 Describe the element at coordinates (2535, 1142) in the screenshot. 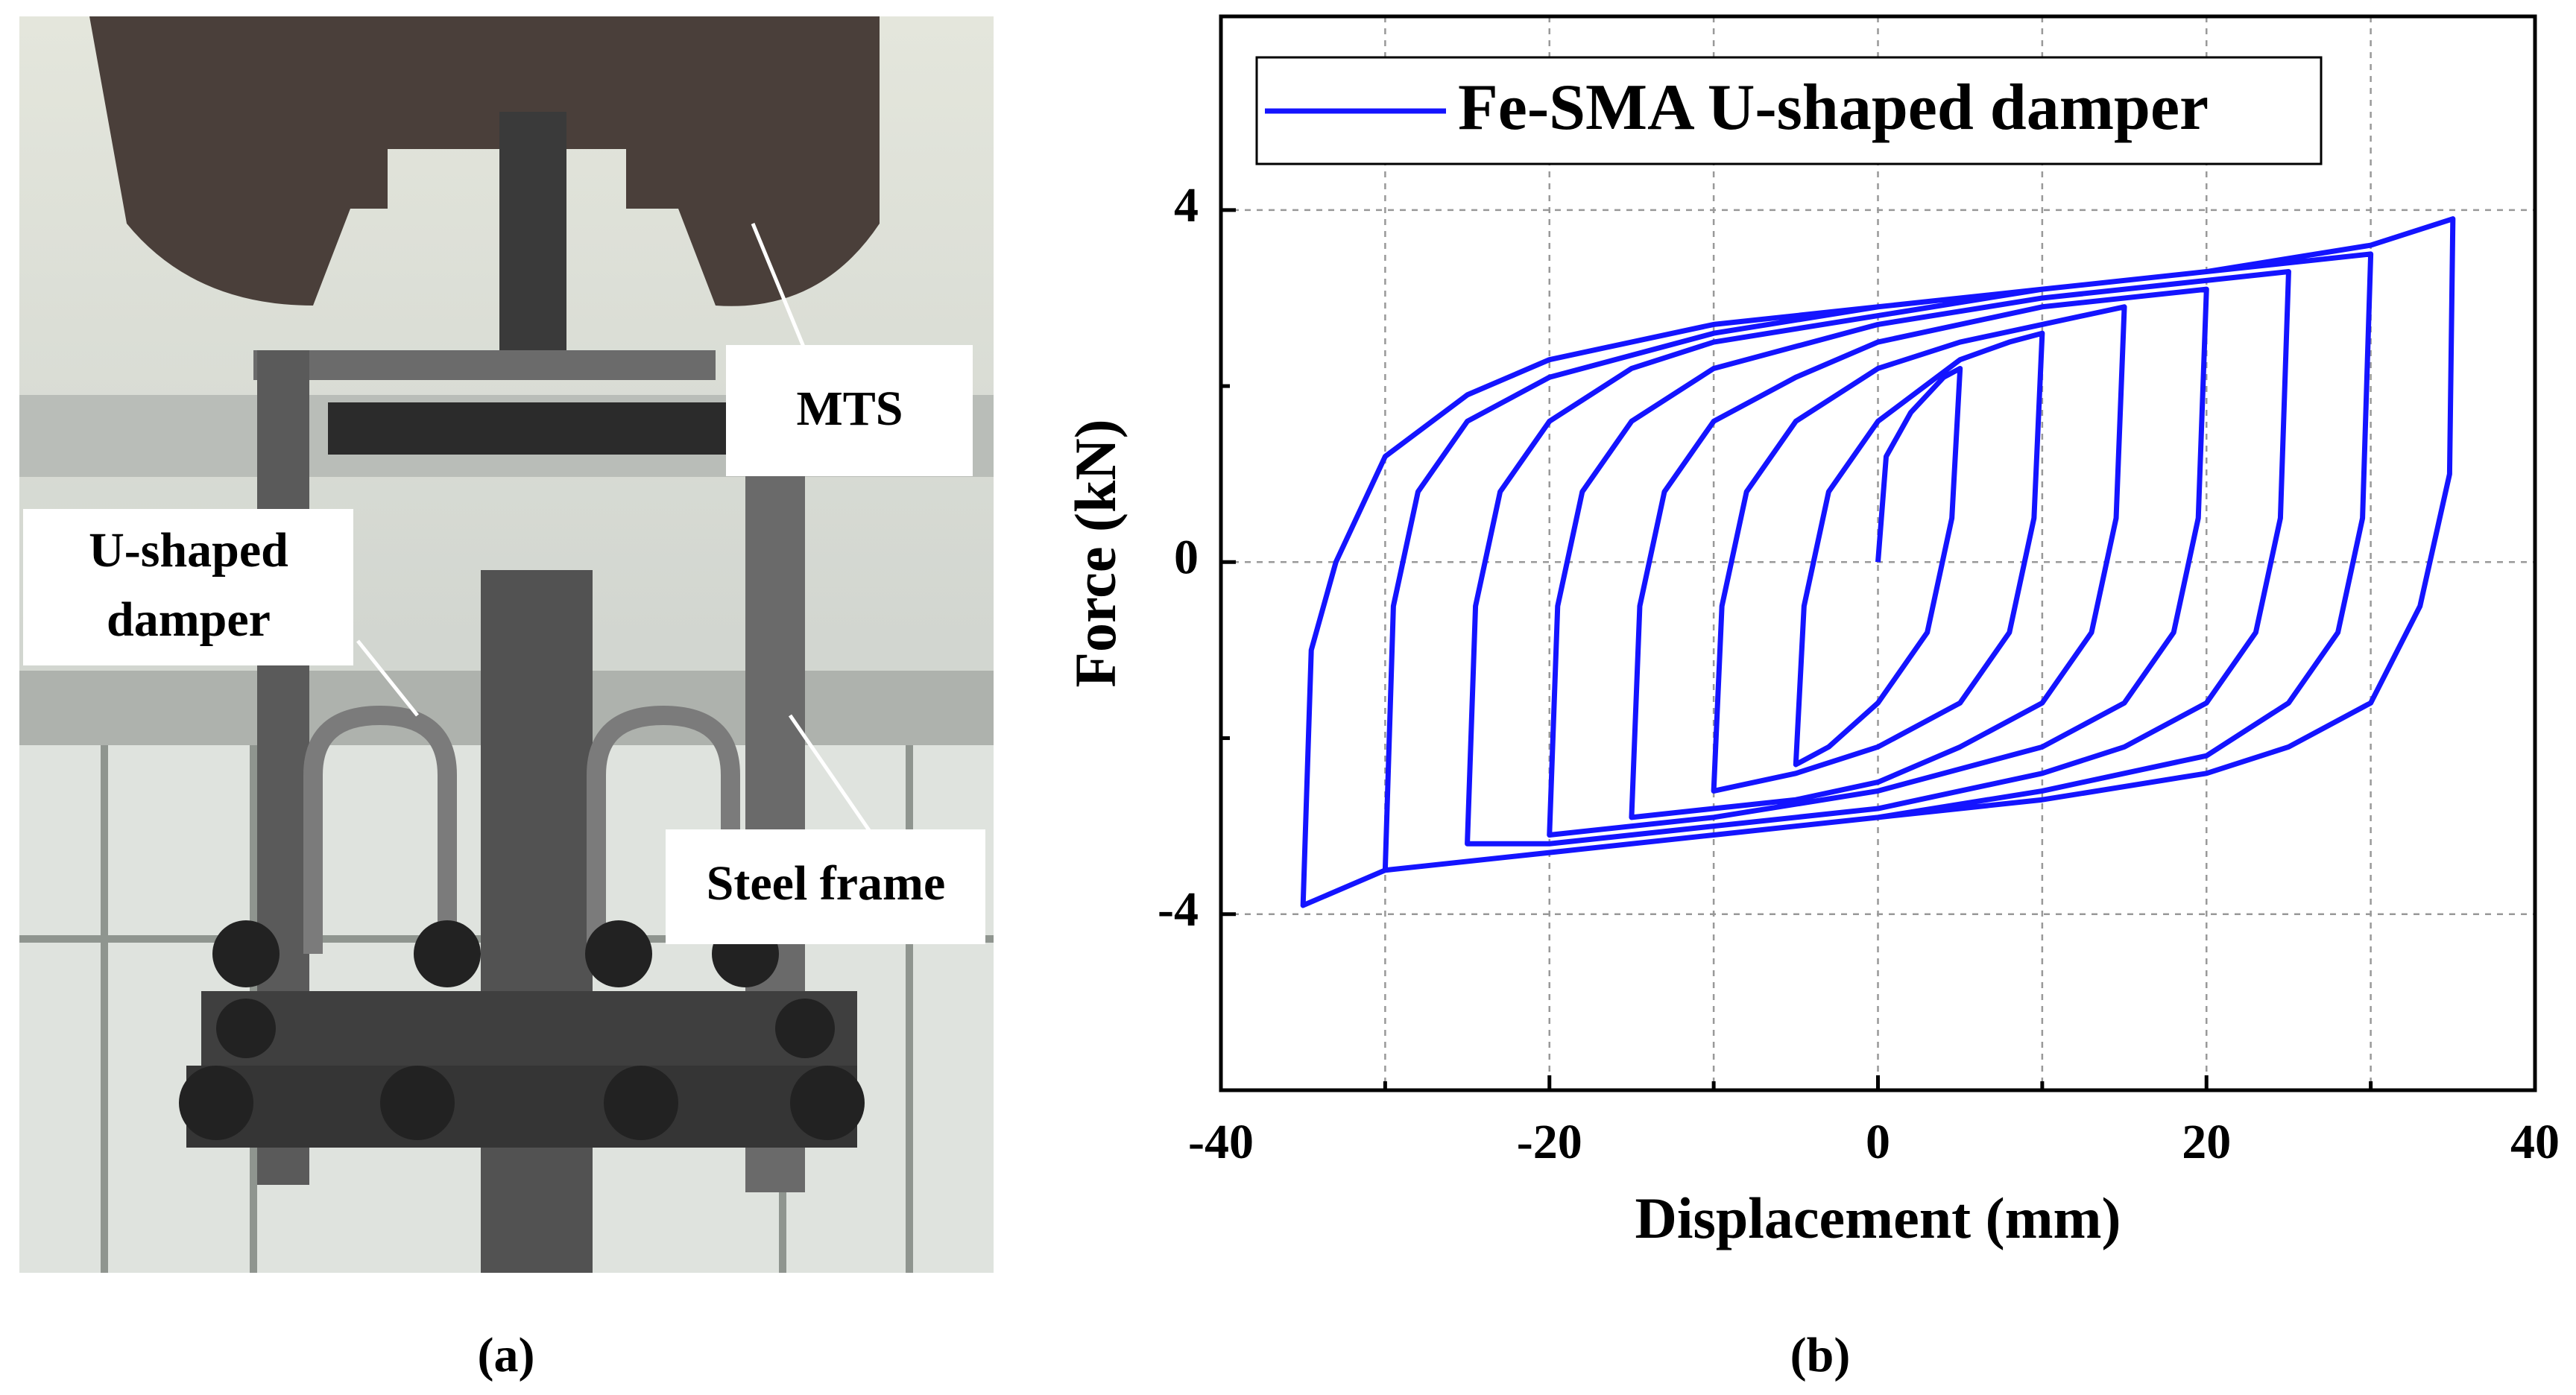

I see `x-tick-label: 40` at that location.